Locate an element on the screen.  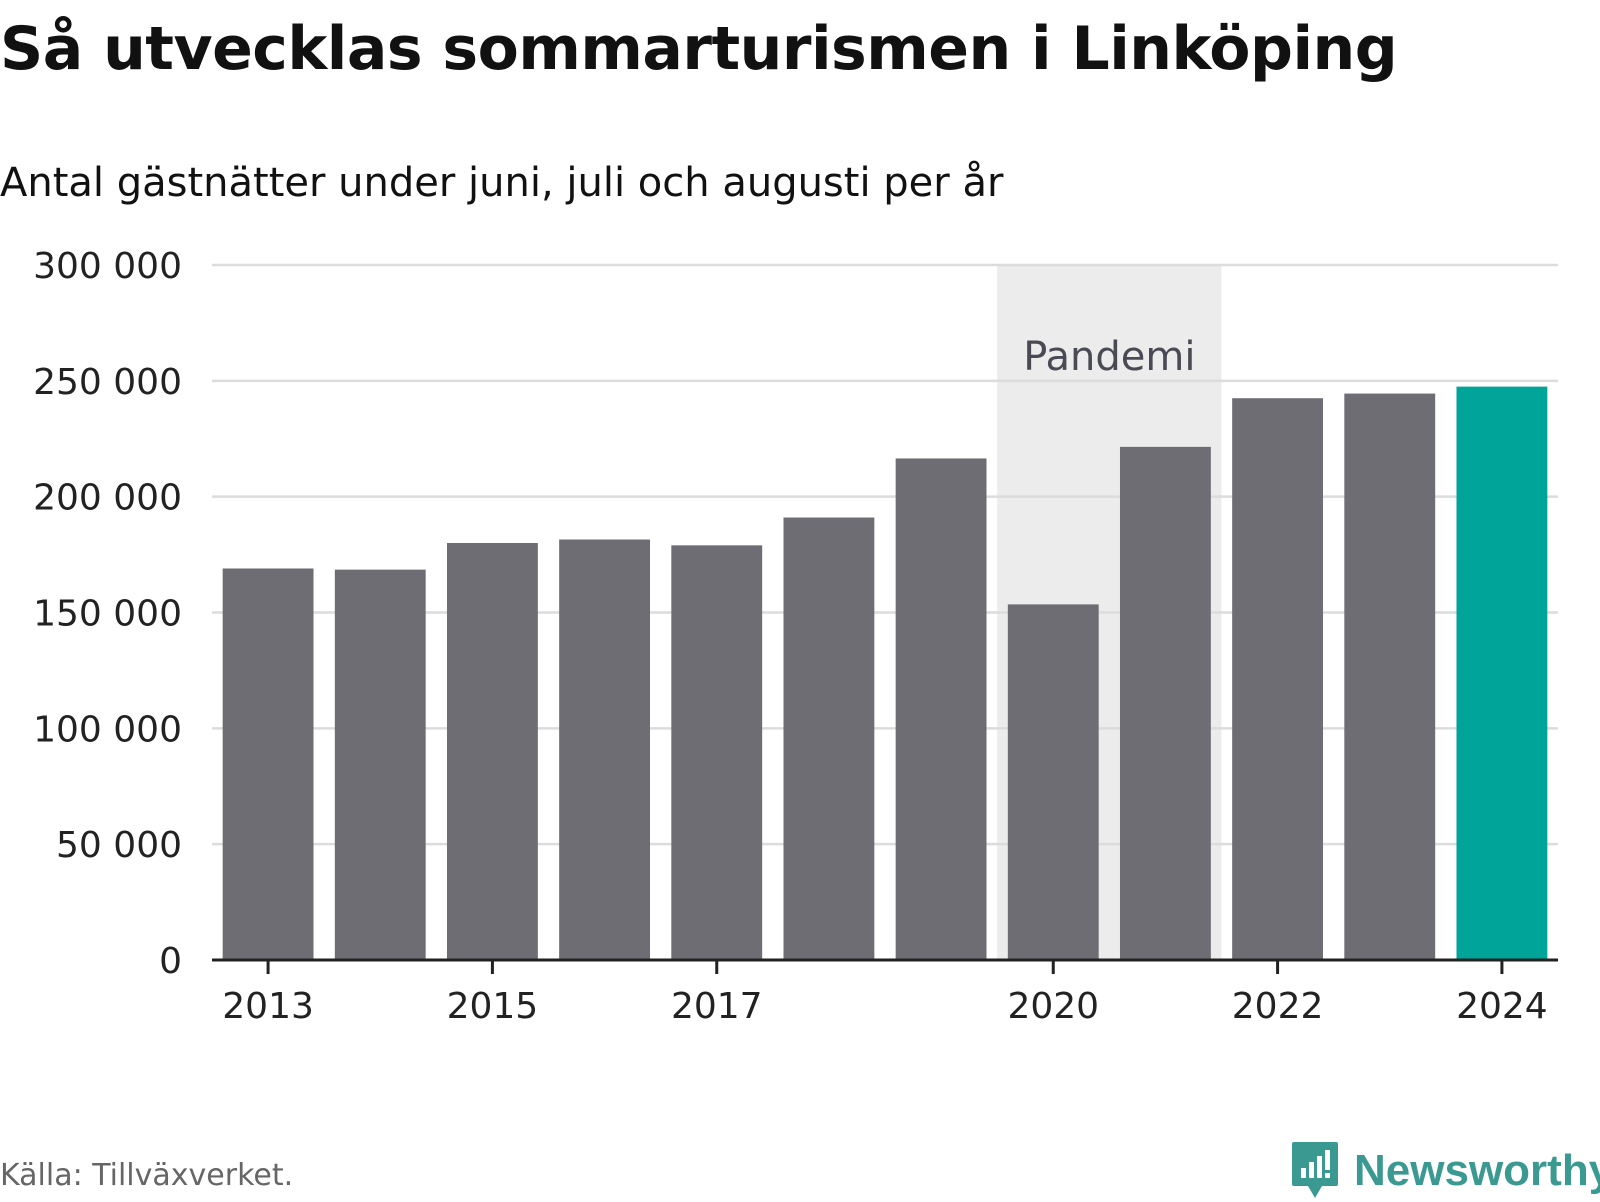
bar-2020 is located at coordinates (1053, 782).